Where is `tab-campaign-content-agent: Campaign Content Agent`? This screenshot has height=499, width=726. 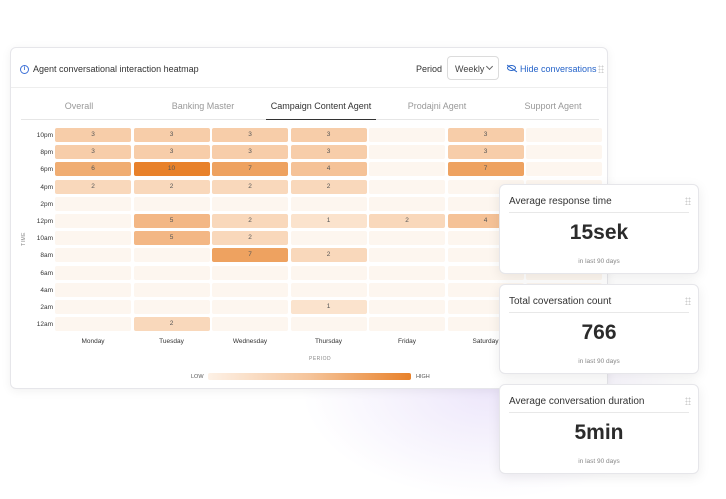 tab-campaign-content-agent: Campaign Content Agent is located at coordinates (321, 110).